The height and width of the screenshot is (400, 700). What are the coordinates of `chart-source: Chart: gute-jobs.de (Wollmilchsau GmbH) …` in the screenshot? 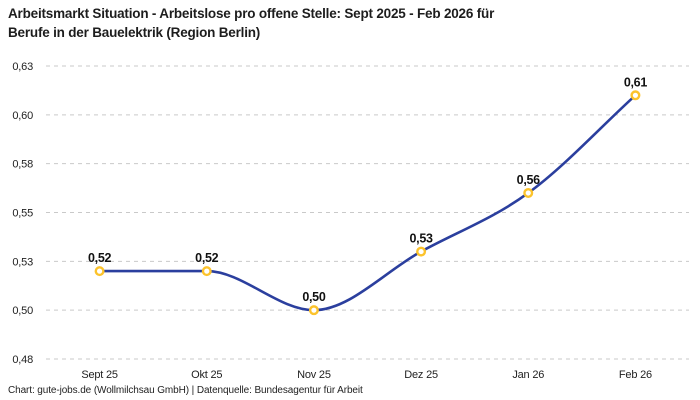 It's located at (185, 390).